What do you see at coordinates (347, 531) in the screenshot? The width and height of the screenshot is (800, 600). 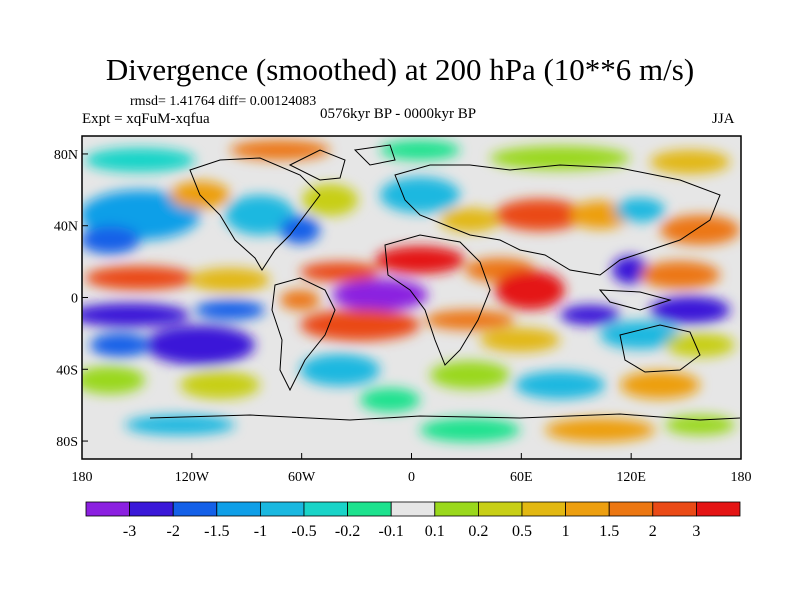 I see `colorbar-label: -0.2` at bounding box center [347, 531].